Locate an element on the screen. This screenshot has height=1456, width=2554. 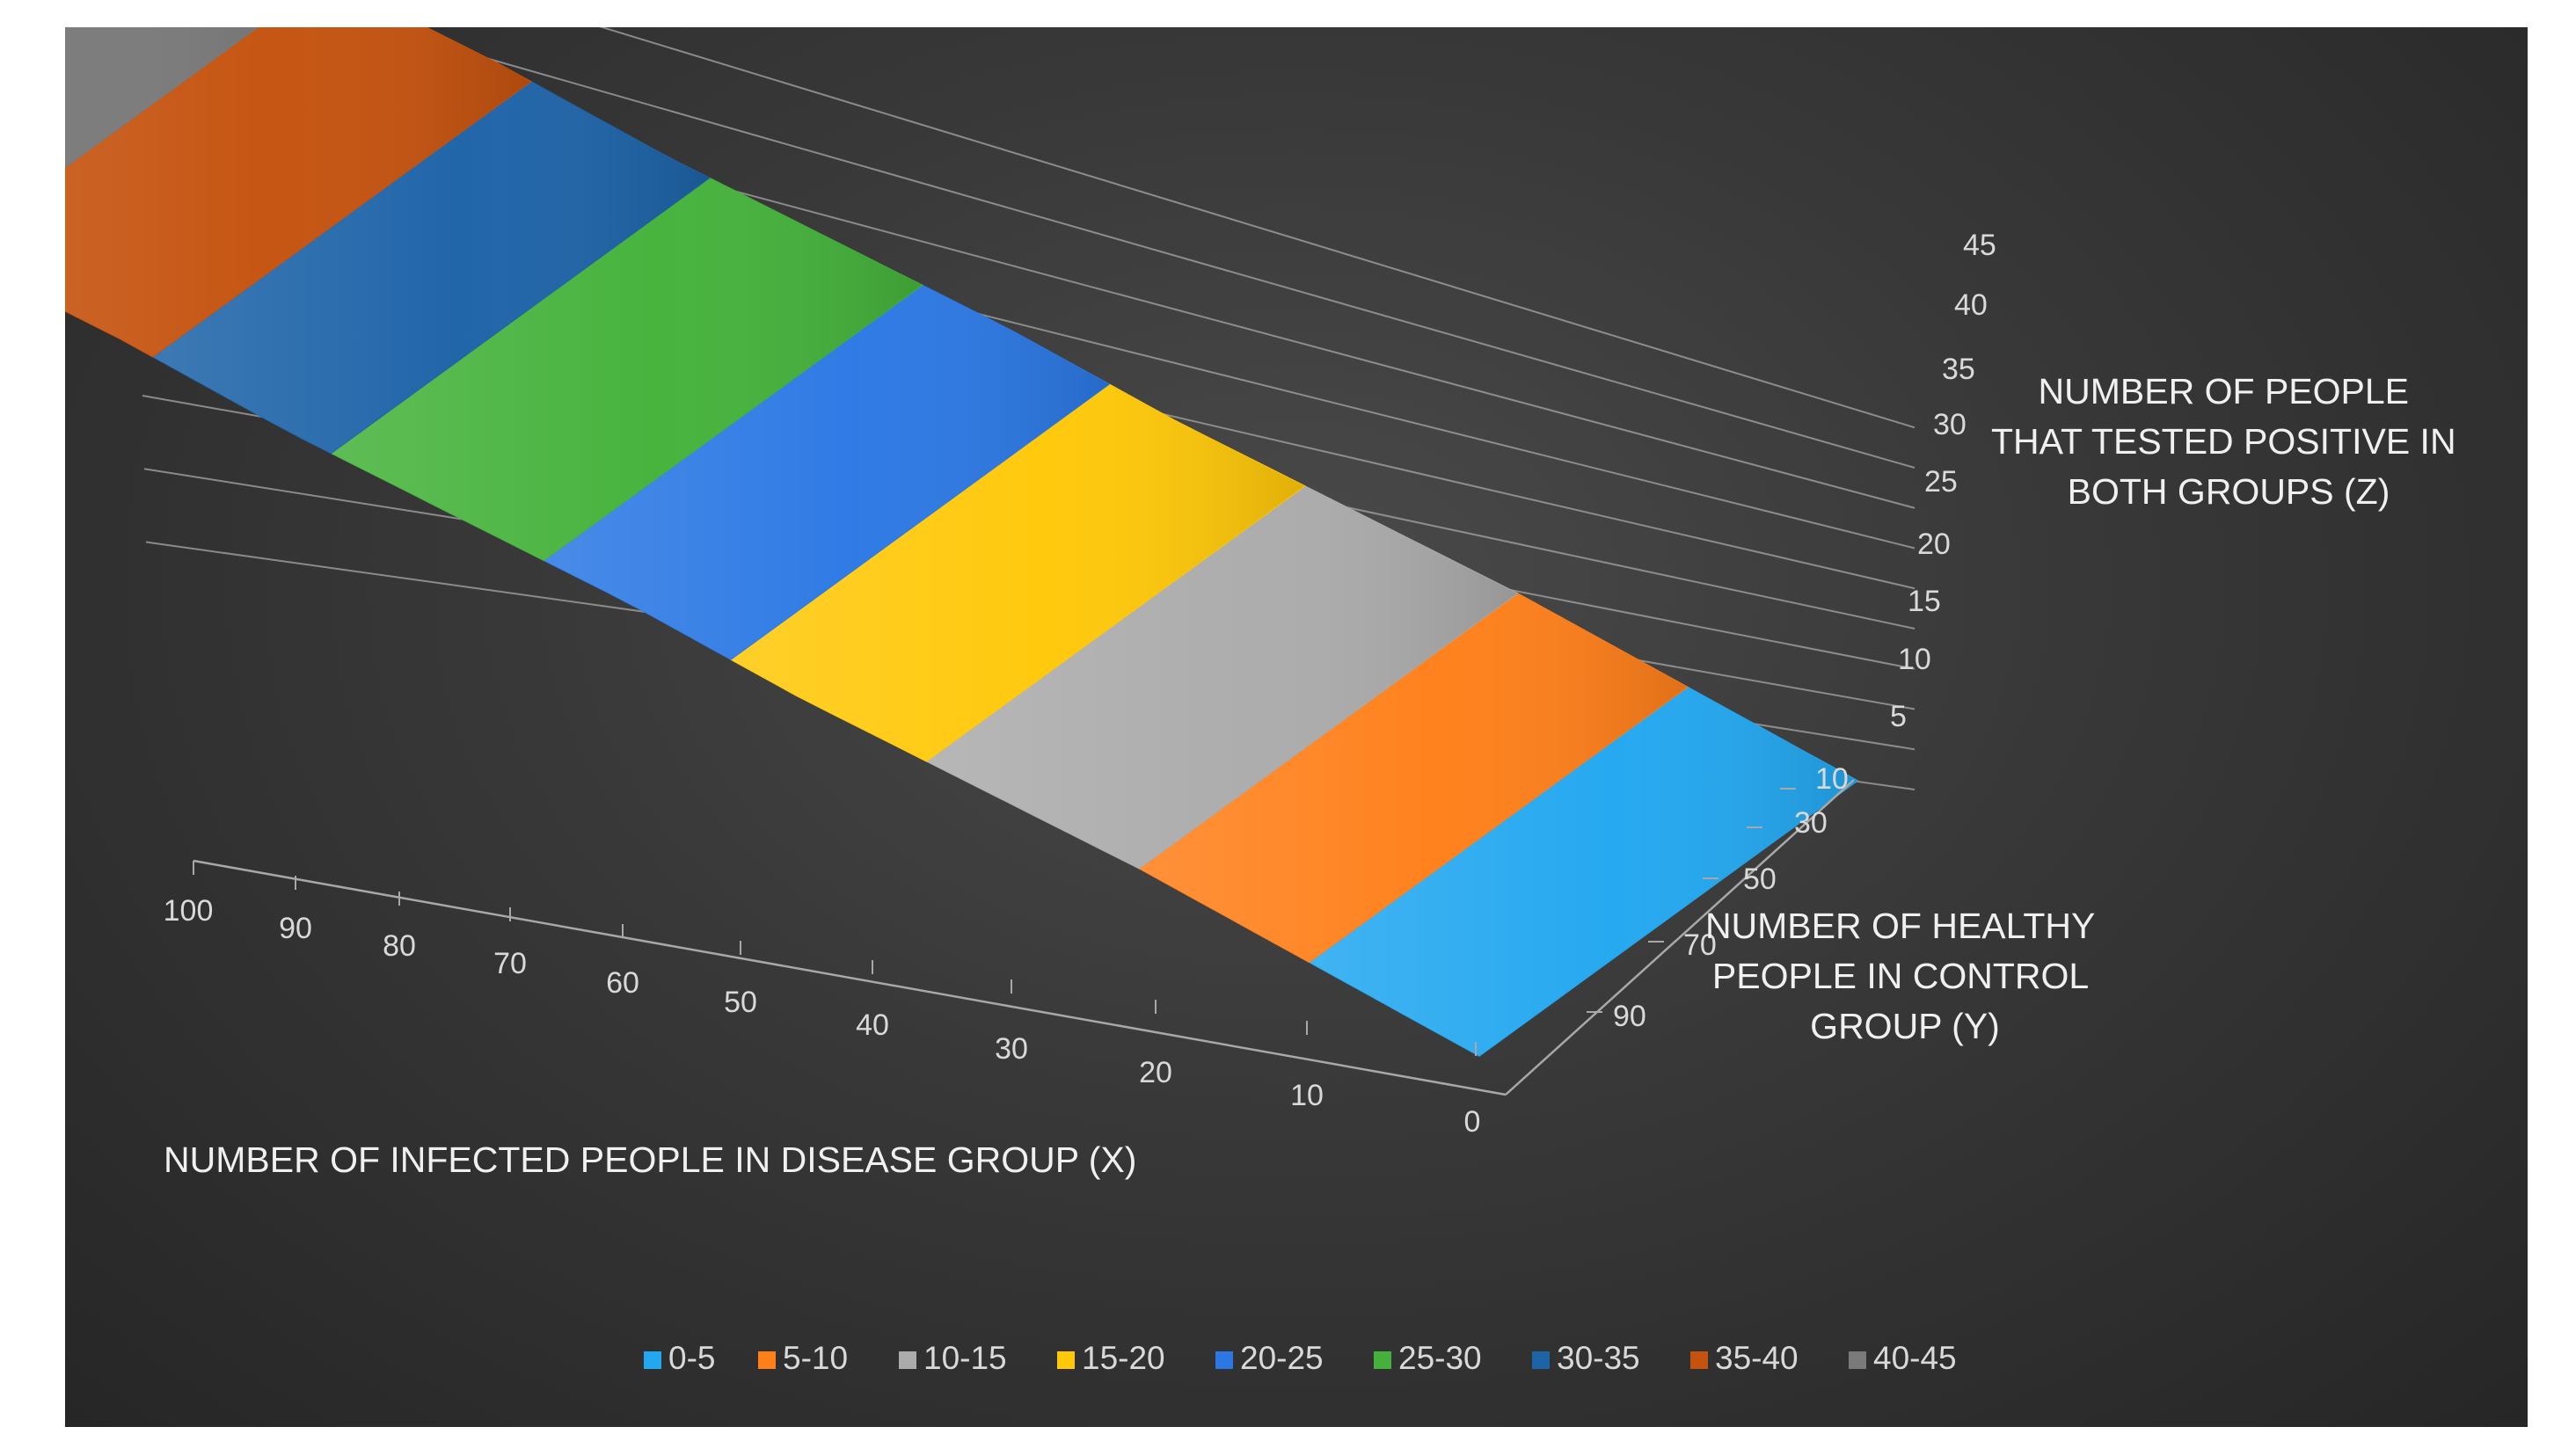
x-tick-label: 80 is located at coordinates (399, 946).